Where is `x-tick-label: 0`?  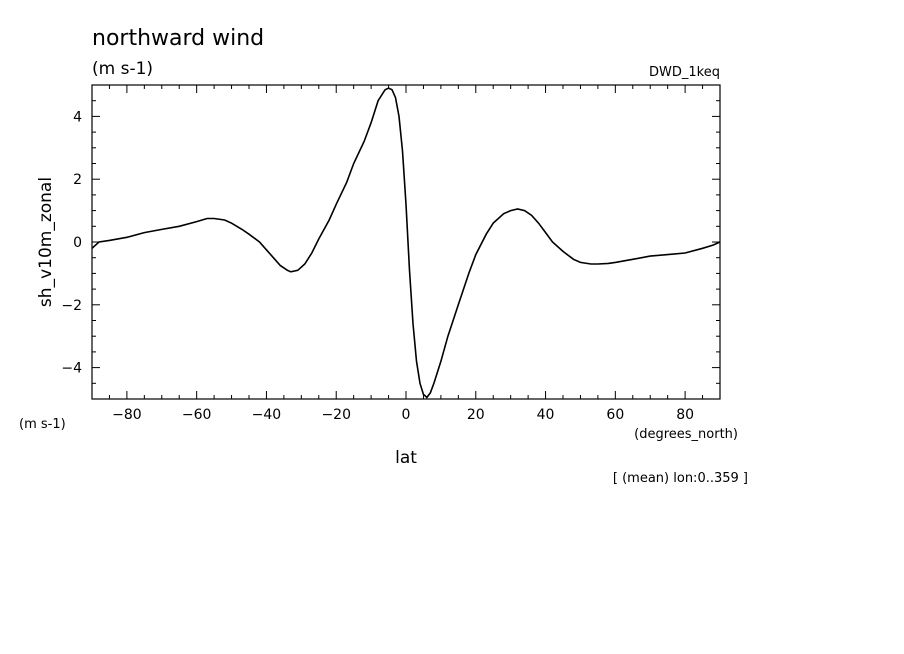 x-tick-label: 0 is located at coordinates (406, 415).